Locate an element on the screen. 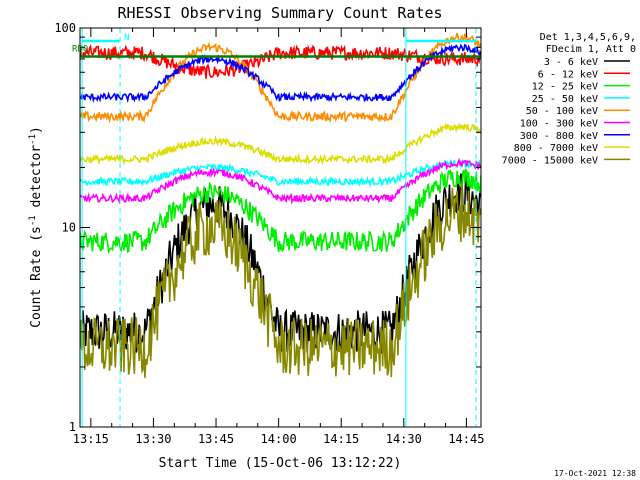  legend-label: 800 - 7000 keV is located at coordinates (556, 148).